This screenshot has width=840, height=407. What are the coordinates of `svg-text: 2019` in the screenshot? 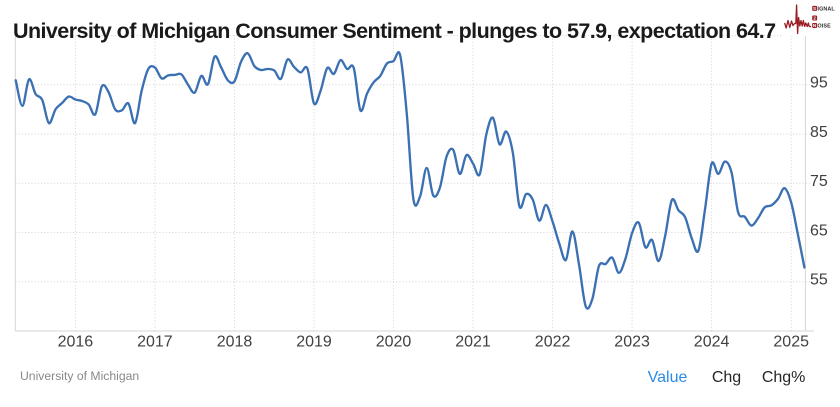 It's located at (314, 342).